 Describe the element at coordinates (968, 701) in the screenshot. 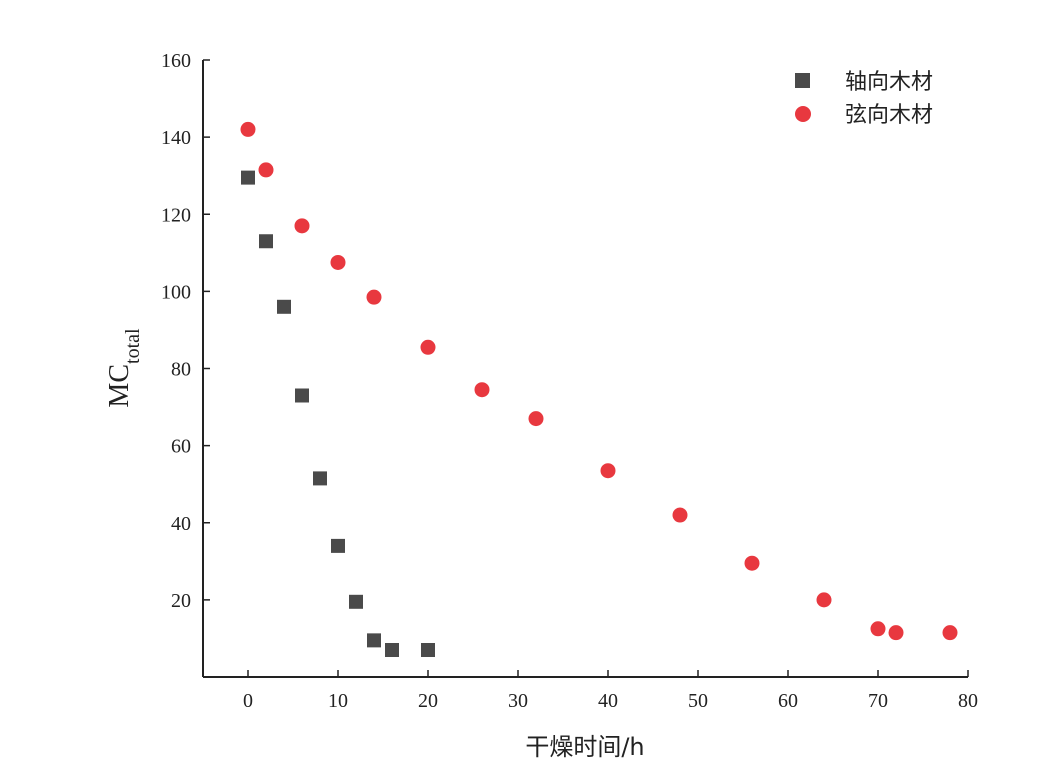

I see `x-tick-label: 80` at that location.